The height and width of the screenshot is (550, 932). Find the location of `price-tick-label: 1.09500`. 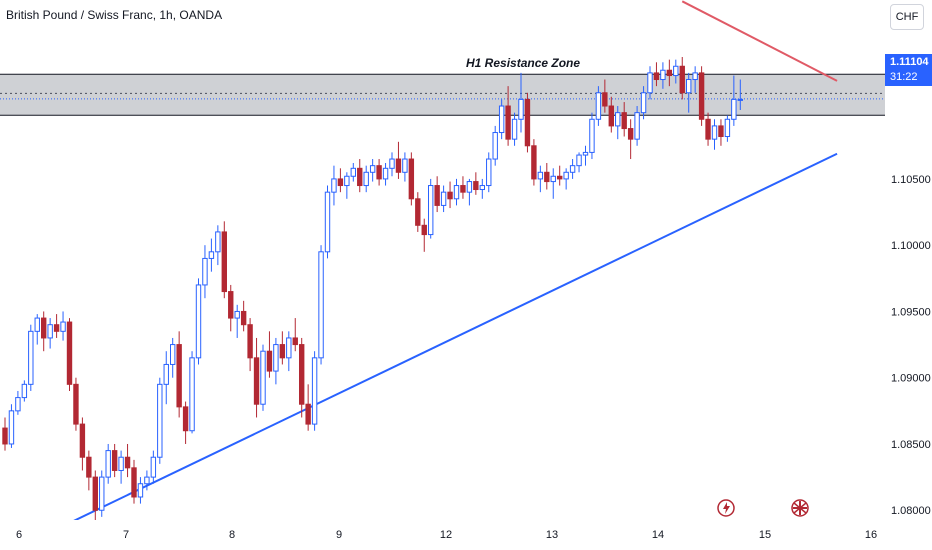

price-tick-label: 1.09500 is located at coordinates (911, 312).